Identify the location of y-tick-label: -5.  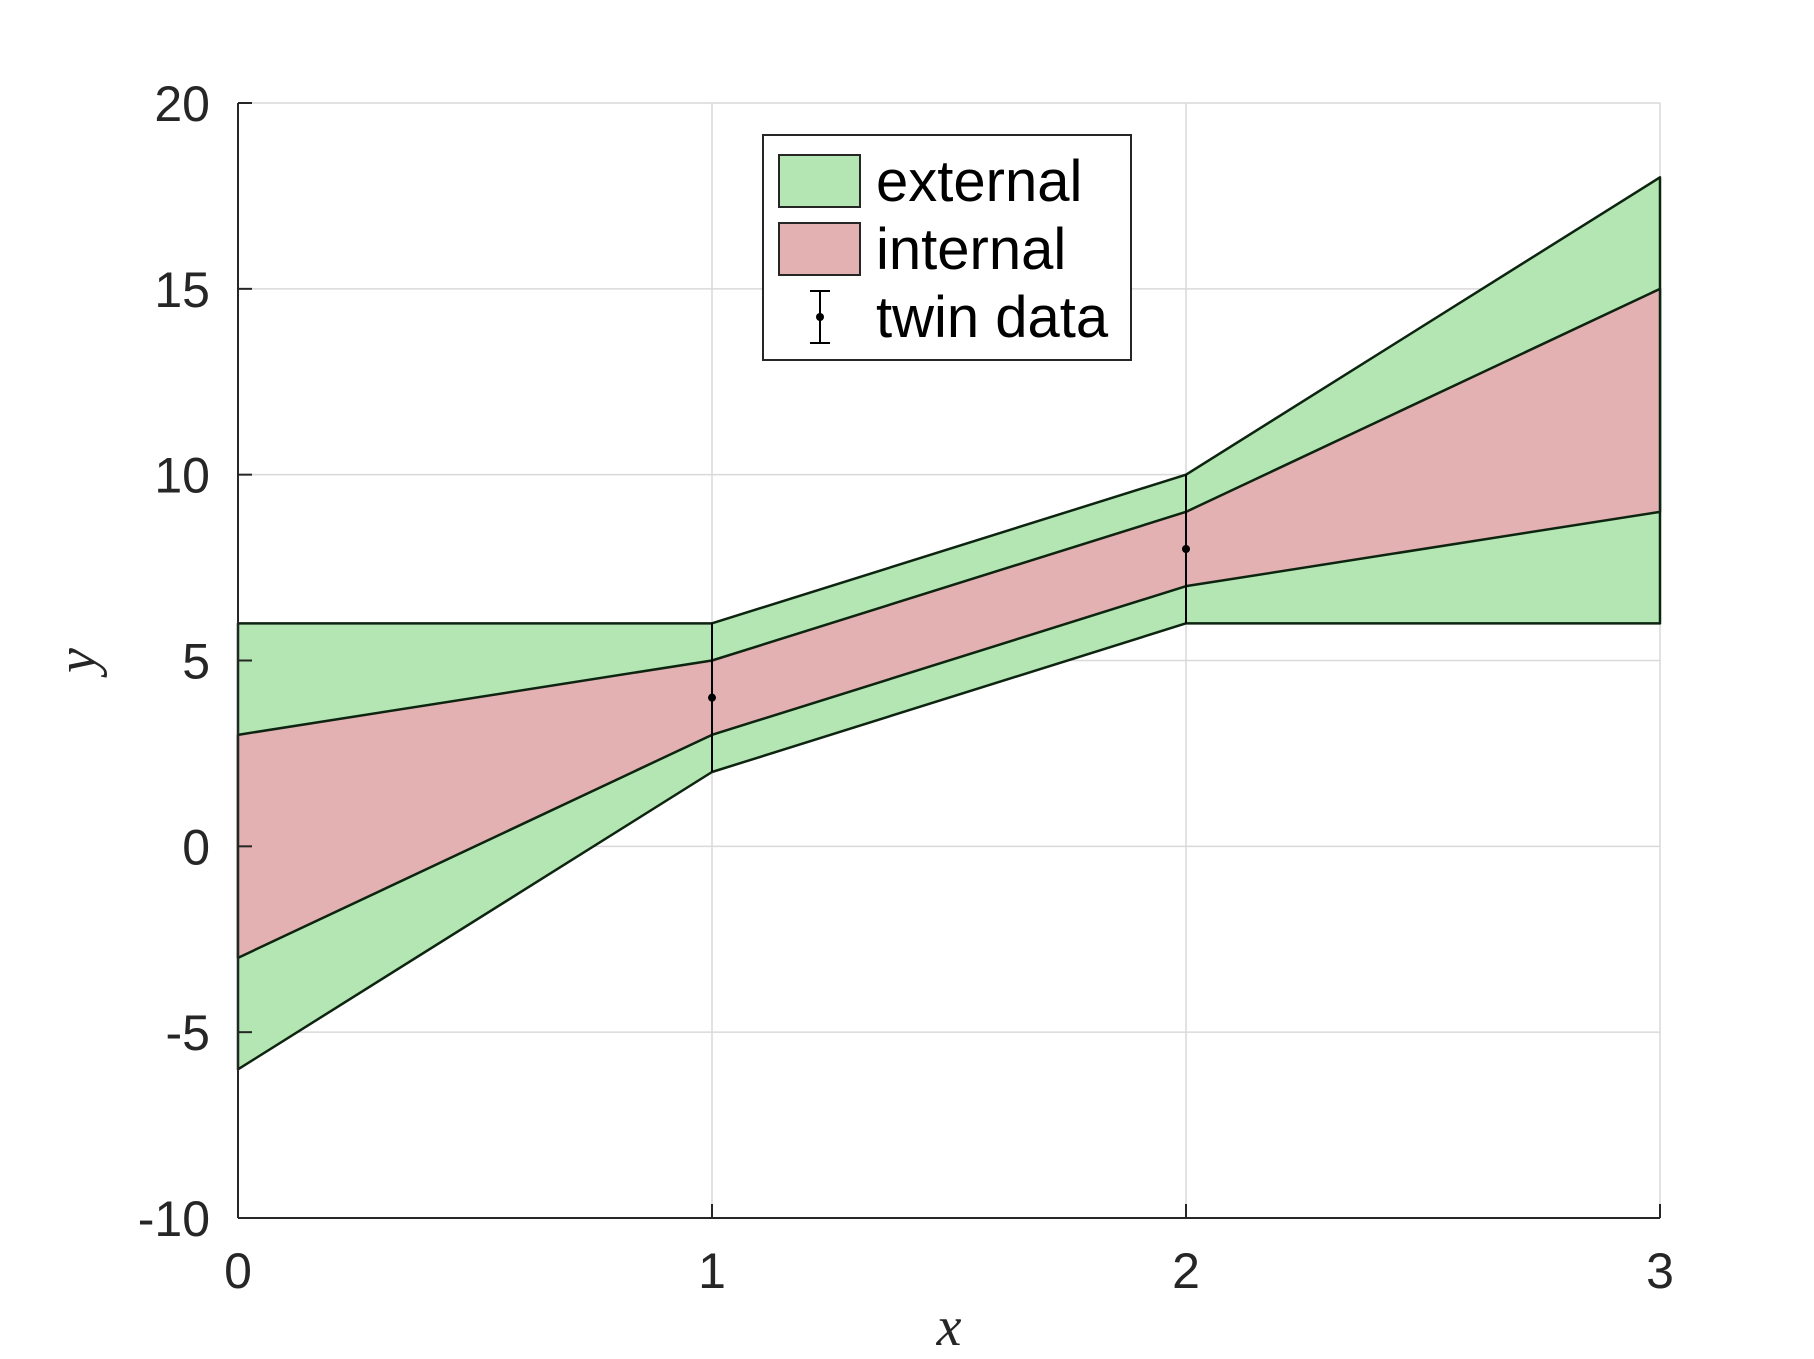
(188, 1033).